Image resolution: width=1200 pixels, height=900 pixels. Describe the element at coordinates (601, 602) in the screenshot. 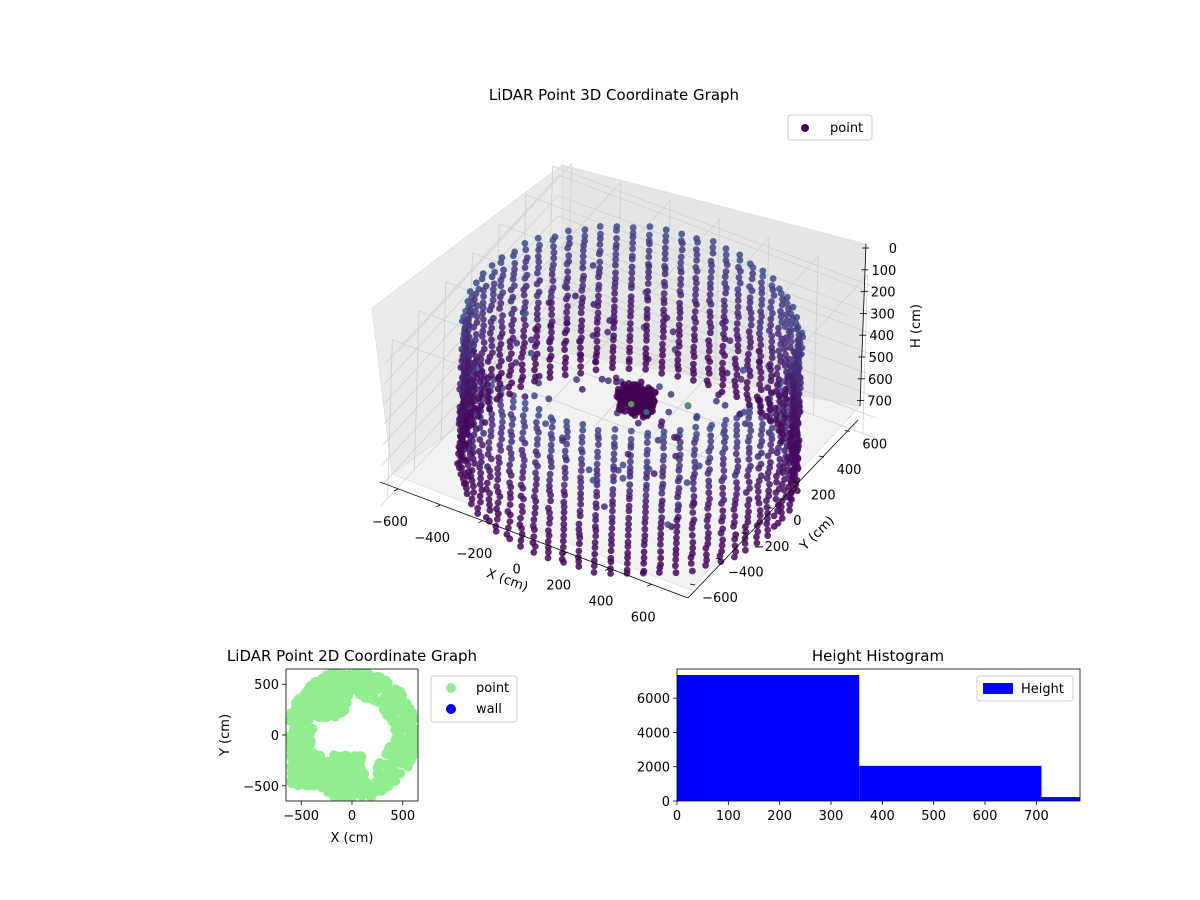

I see `x-tick-label-3d: 400` at that location.